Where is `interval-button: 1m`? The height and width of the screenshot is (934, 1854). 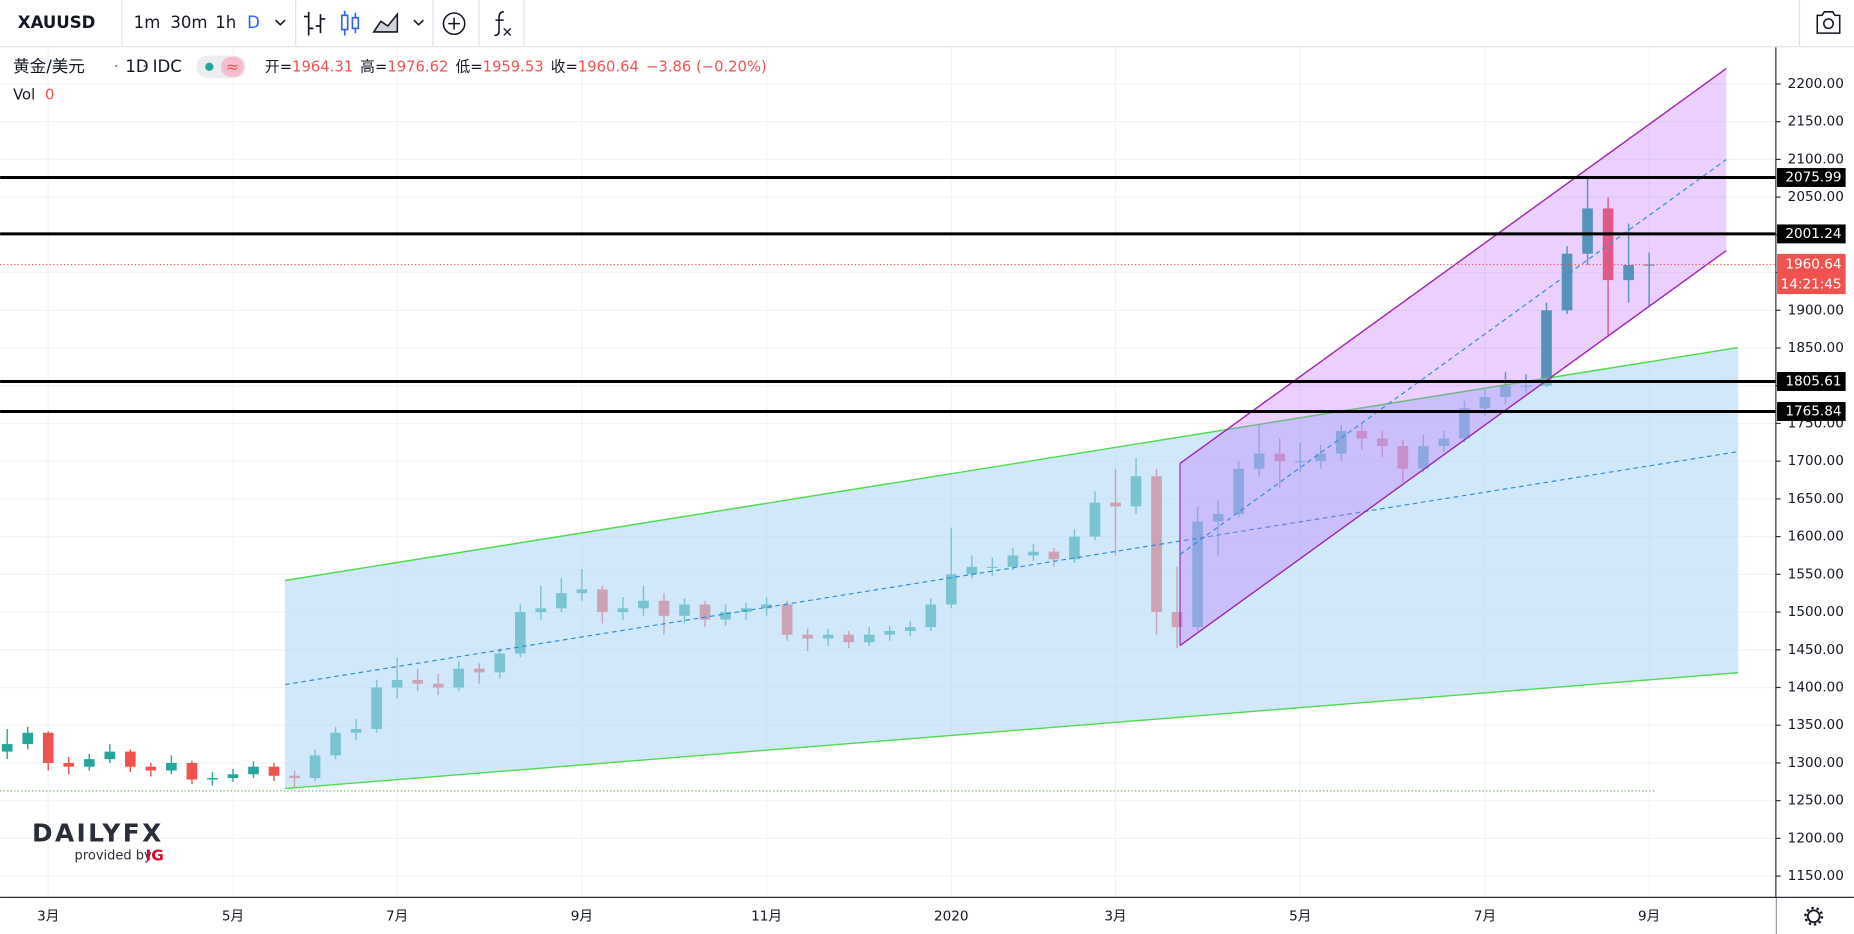 interval-button: 1m is located at coordinates (147, 22).